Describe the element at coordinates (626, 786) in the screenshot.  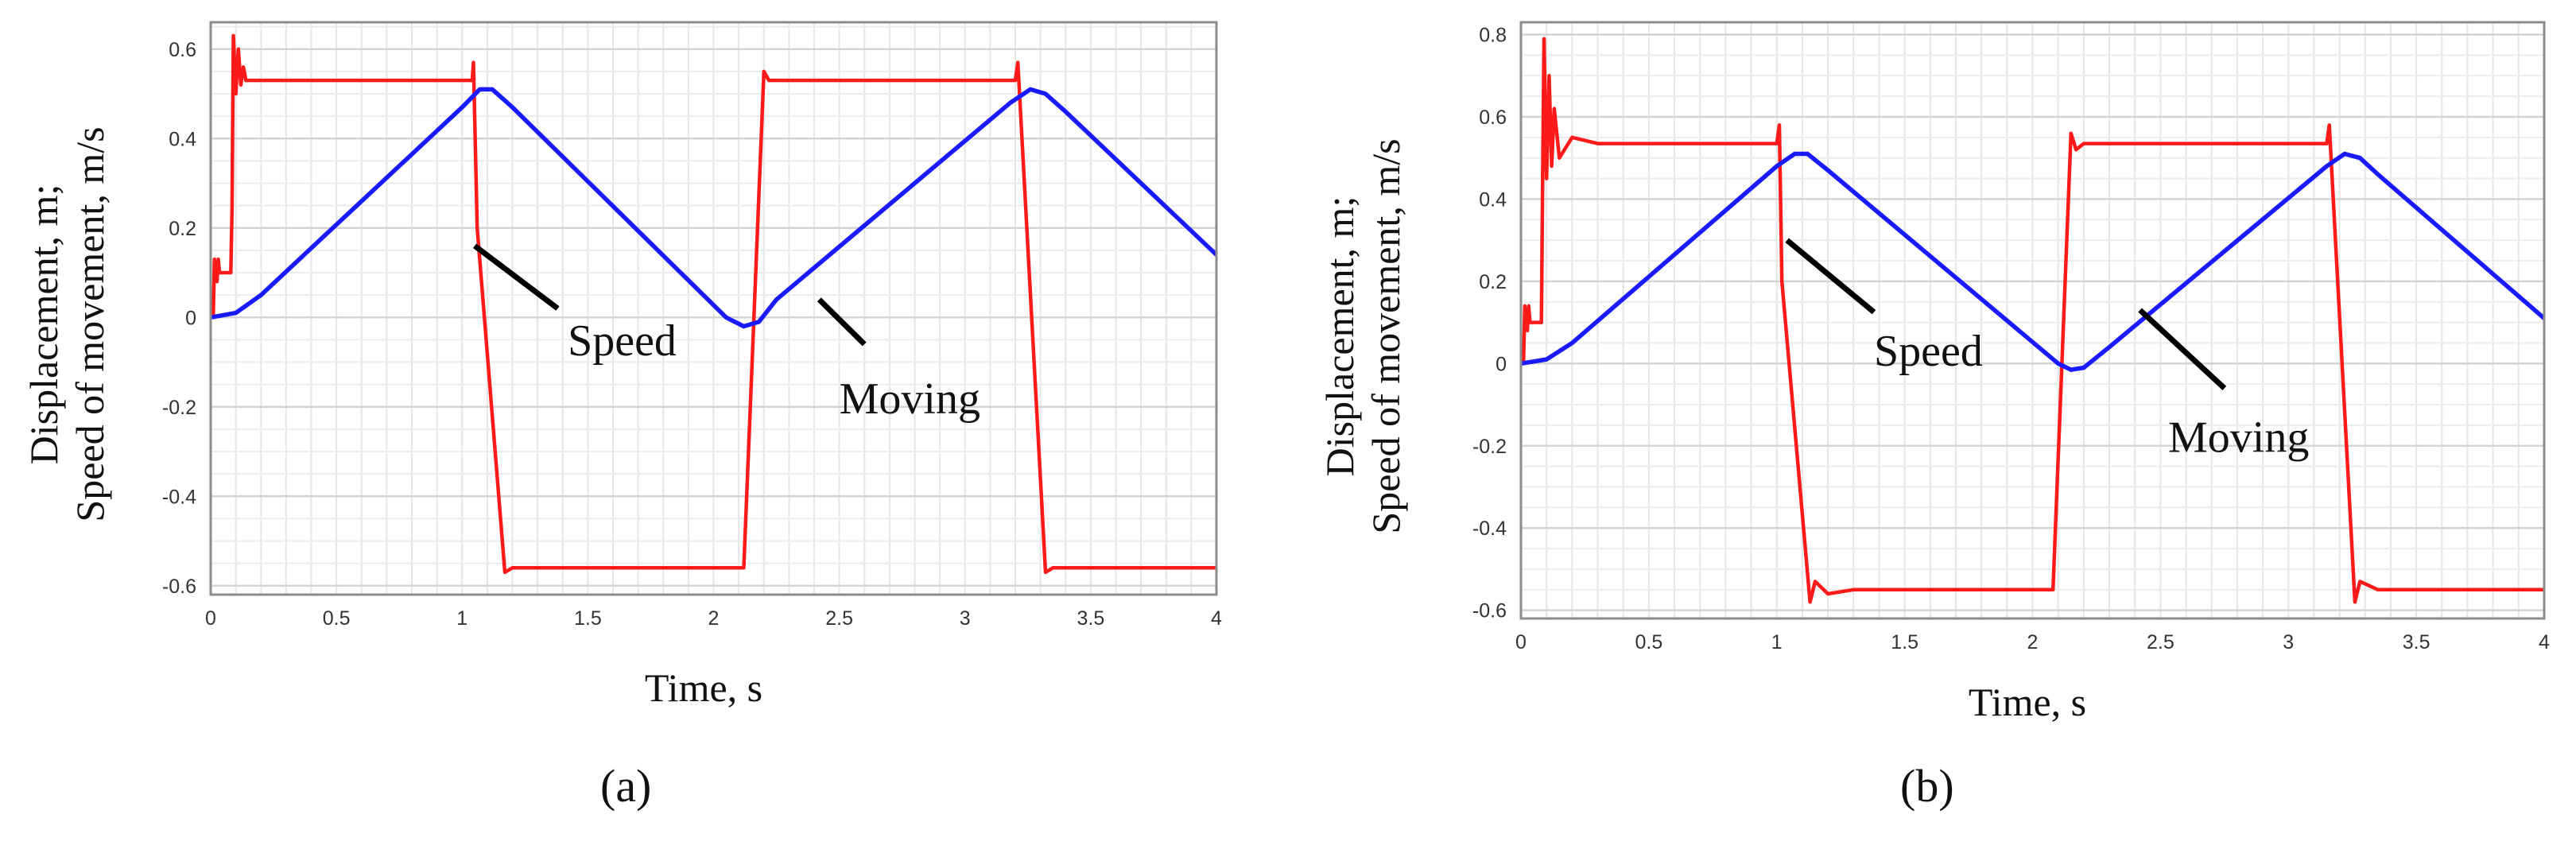
I see `panel-label-a: (a)` at that location.